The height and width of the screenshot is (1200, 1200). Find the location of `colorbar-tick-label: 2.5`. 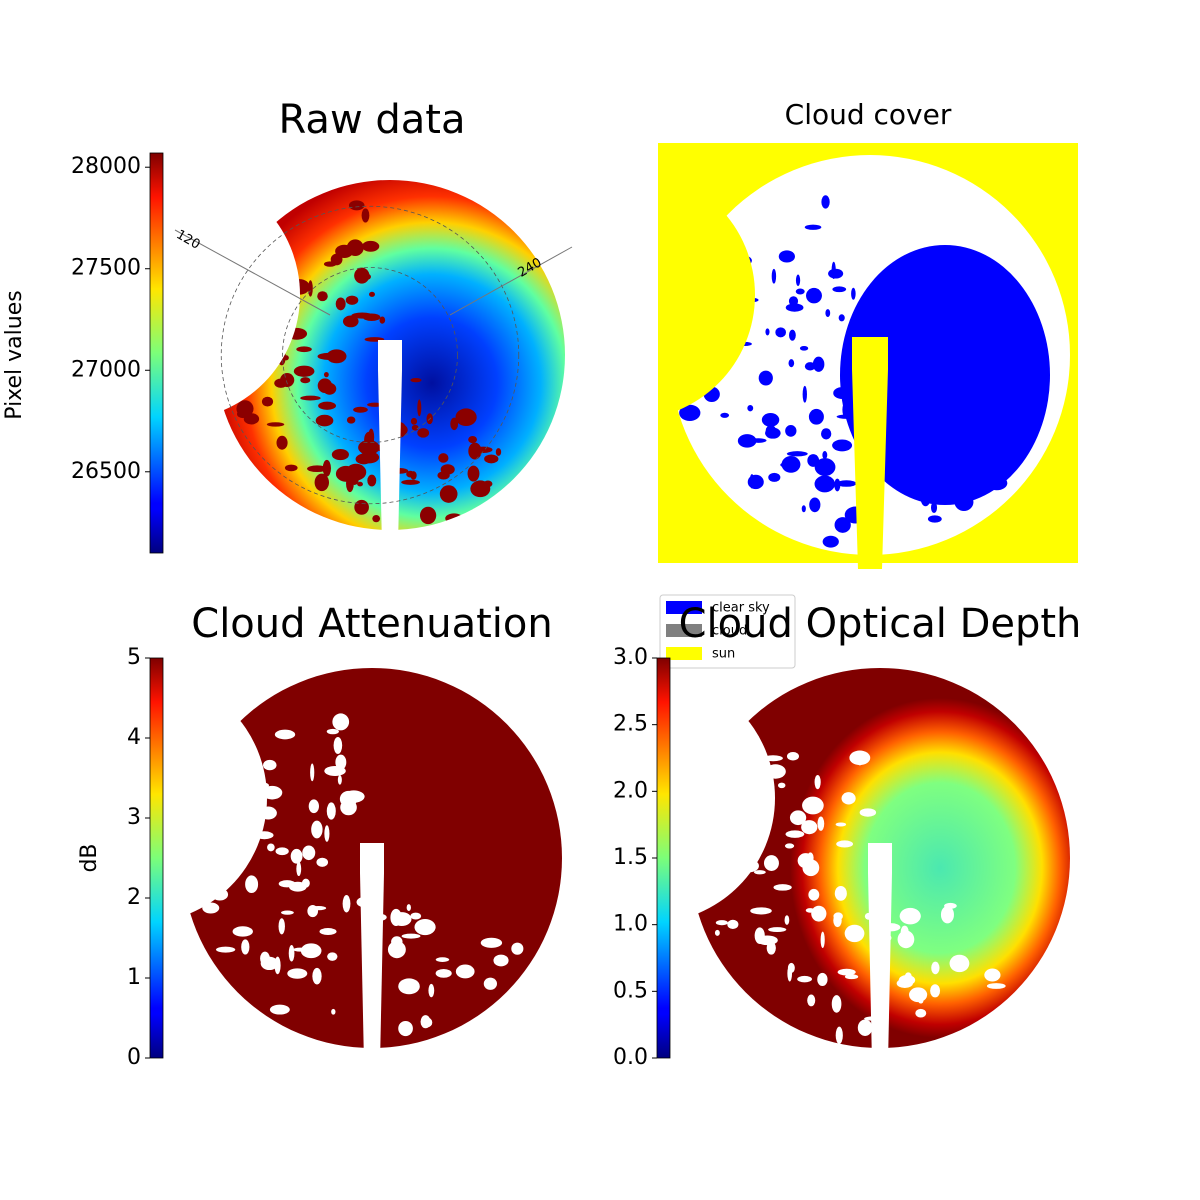

colorbar-tick-label: 2.5 is located at coordinates (630, 724).